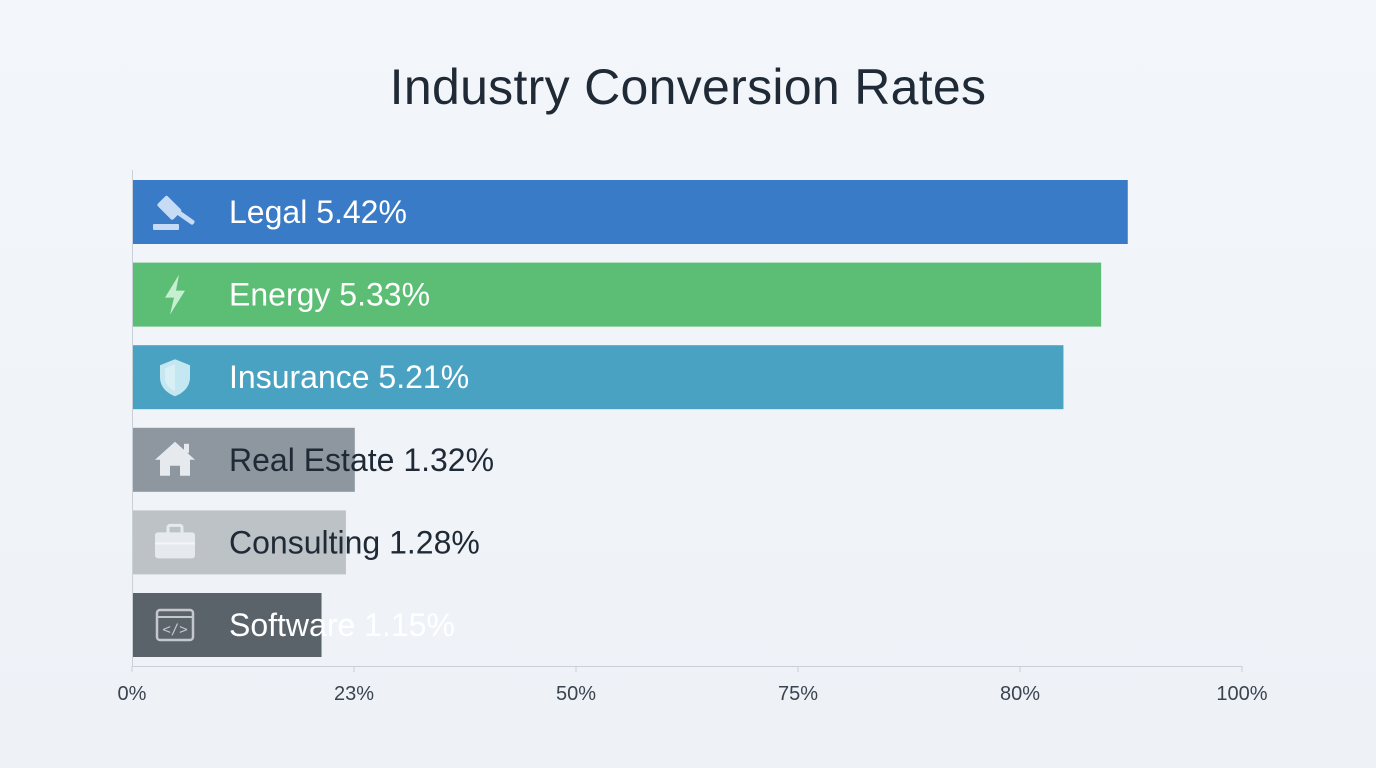 This screenshot has height=768, width=1376. I want to click on gavel-icon, so click(174, 212).